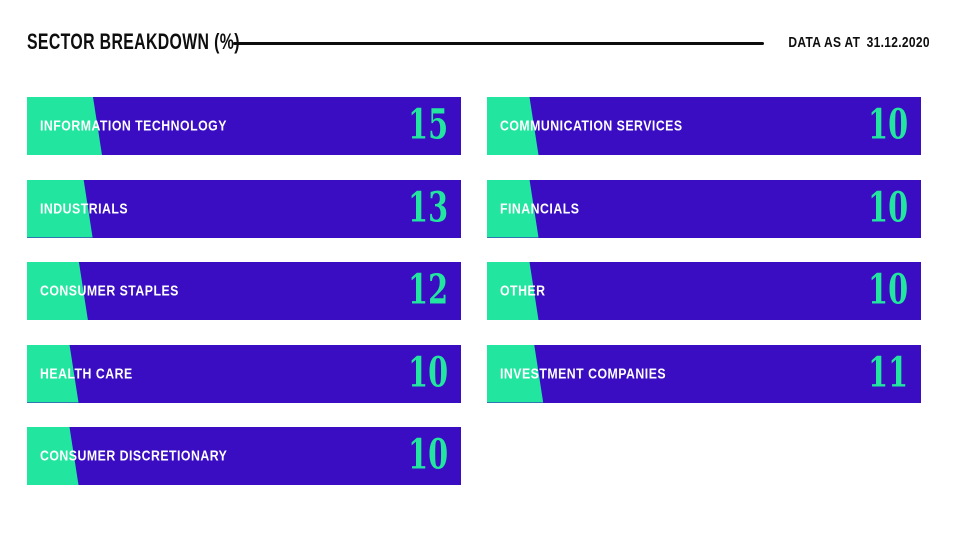 The image size is (960, 540). What do you see at coordinates (583, 373) in the screenshot?
I see `bar-label: INVESTMENT COMPANIES` at bounding box center [583, 373].